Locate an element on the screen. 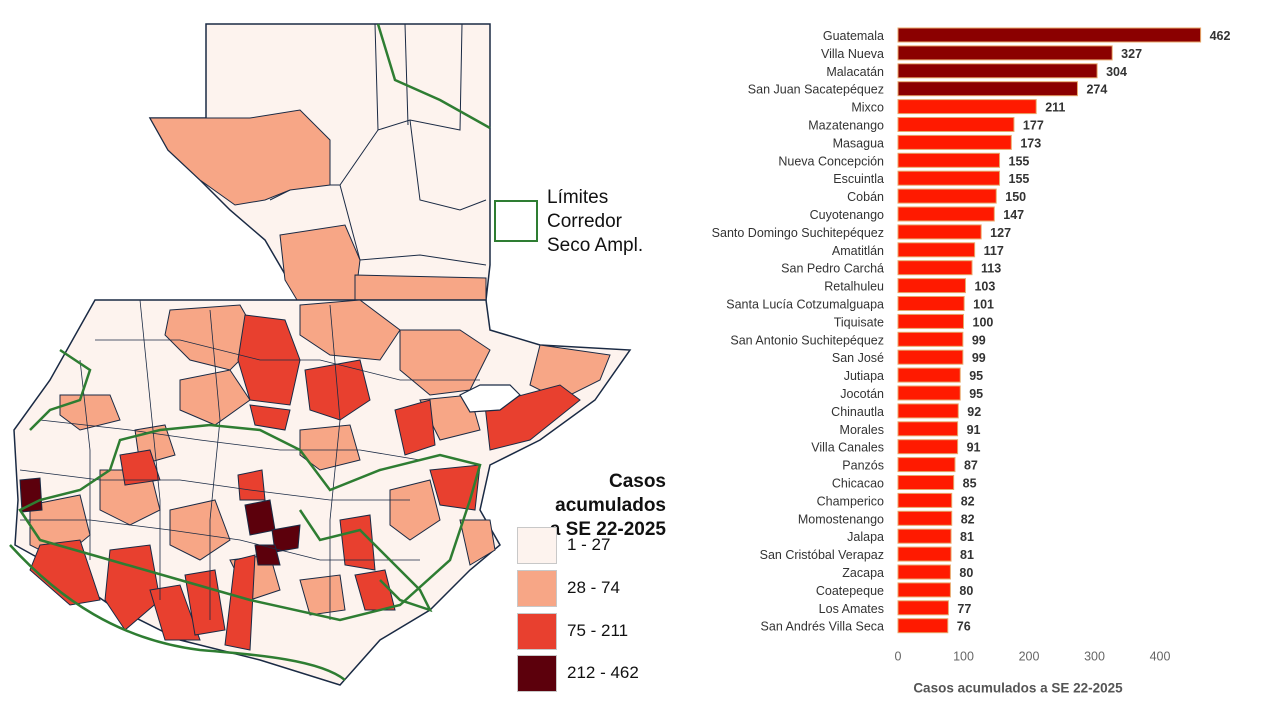  data-label: 76 is located at coordinates (964, 627).